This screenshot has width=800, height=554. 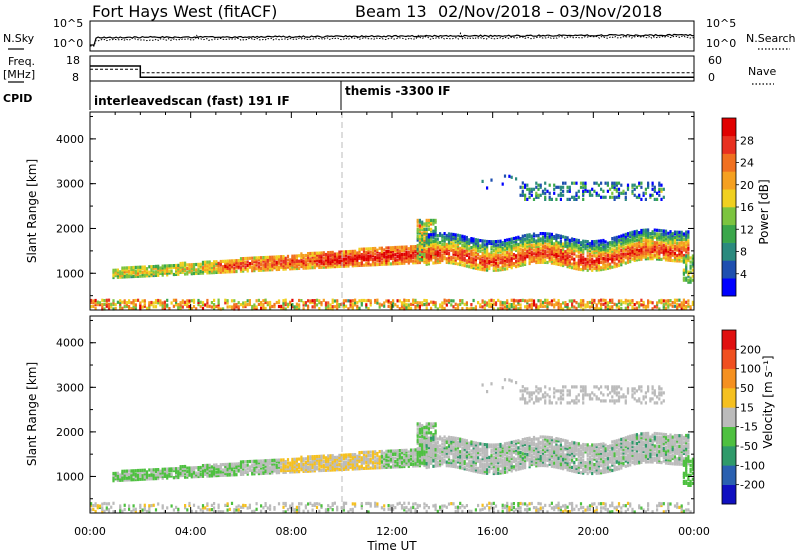 I want to click on freq-series, so click(x=392, y=72).